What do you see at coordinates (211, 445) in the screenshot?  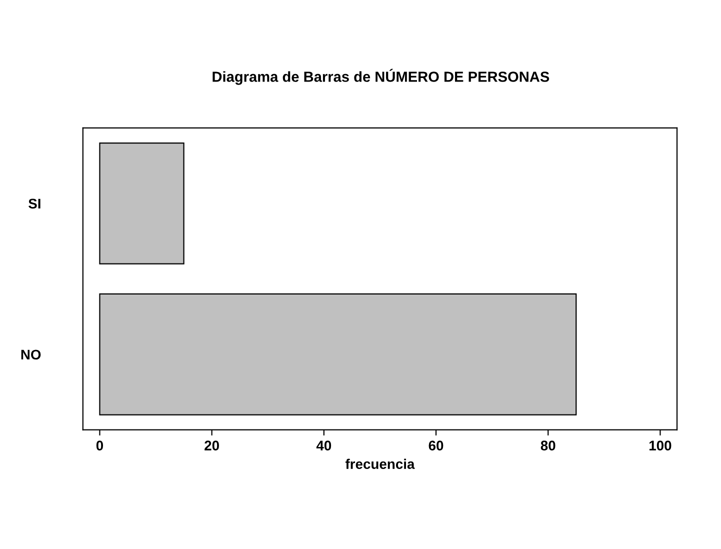 I see `x-tick-label: 20` at bounding box center [211, 445].